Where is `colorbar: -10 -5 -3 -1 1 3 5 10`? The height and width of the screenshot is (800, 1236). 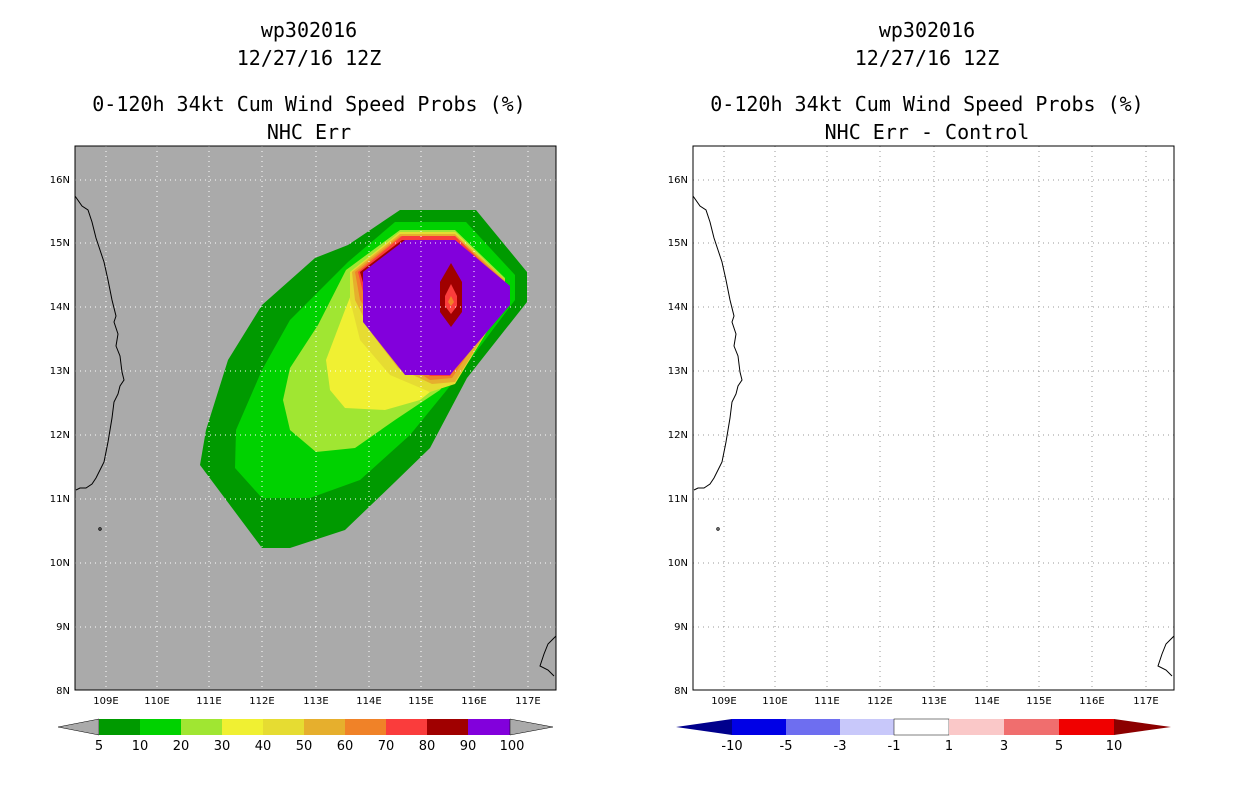
colorbar: -10 -5 -3 -1 1 3 5 10 is located at coordinates (923, 736).